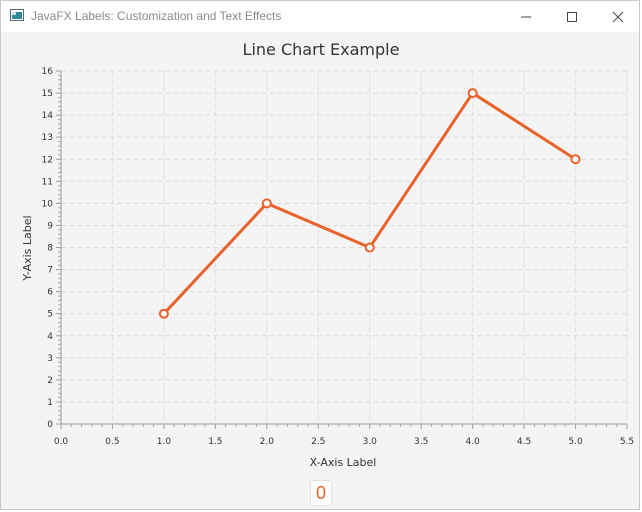 The image size is (642, 512). I want to click on y-tick-label: 12, so click(47, 160).